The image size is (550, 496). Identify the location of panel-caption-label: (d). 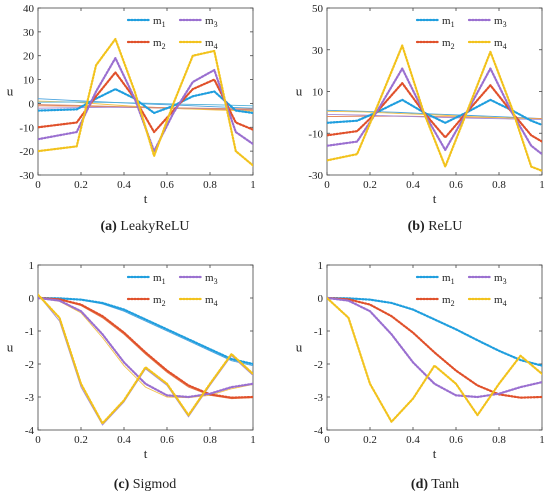
(419, 484).